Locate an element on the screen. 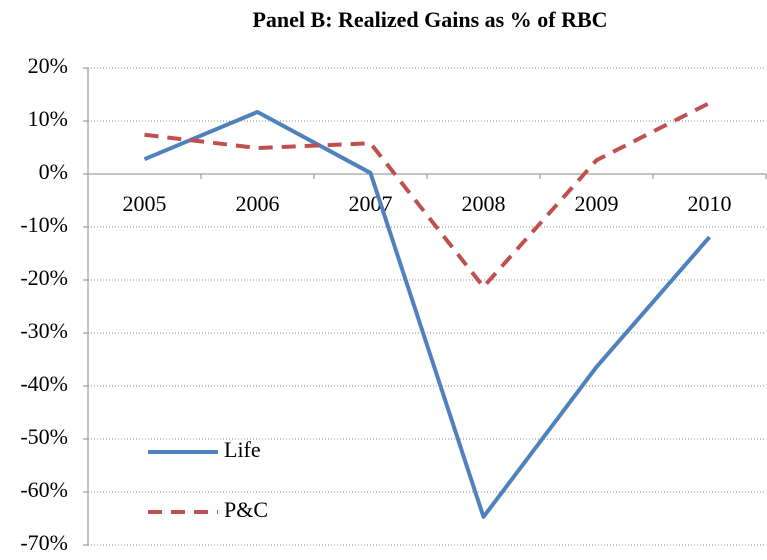 The image size is (767, 560). y-tick-label: -10% is located at coordinates (44, 224).